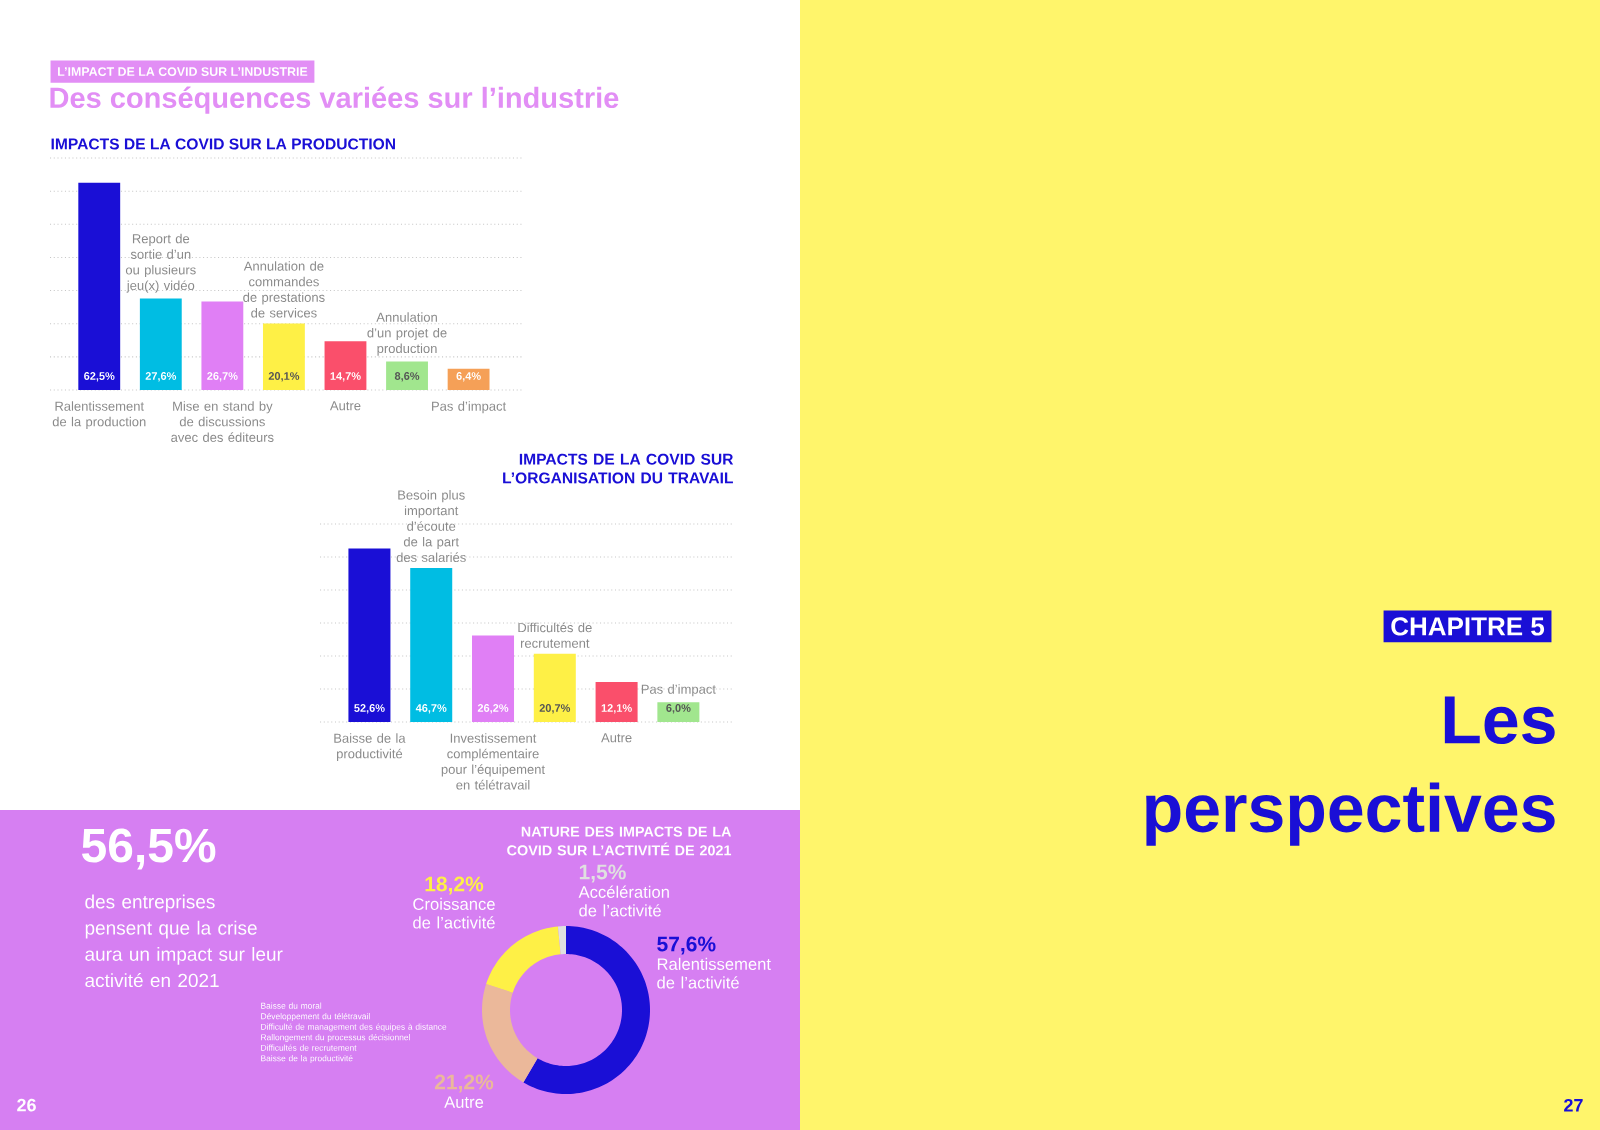  Describe the element at coordinates (623, 901) in the screenshot. I see `slice-label: Accélération de l’activité` at that location.